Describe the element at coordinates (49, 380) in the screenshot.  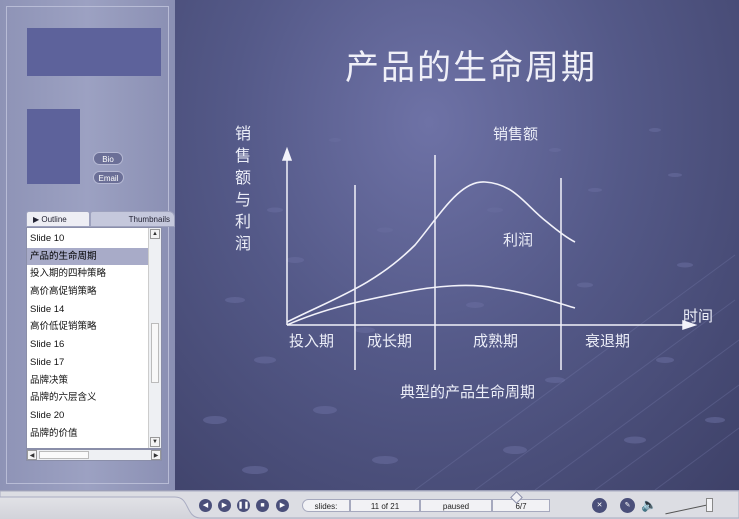
I see `slide-list-item: 品牌决策` at that location.